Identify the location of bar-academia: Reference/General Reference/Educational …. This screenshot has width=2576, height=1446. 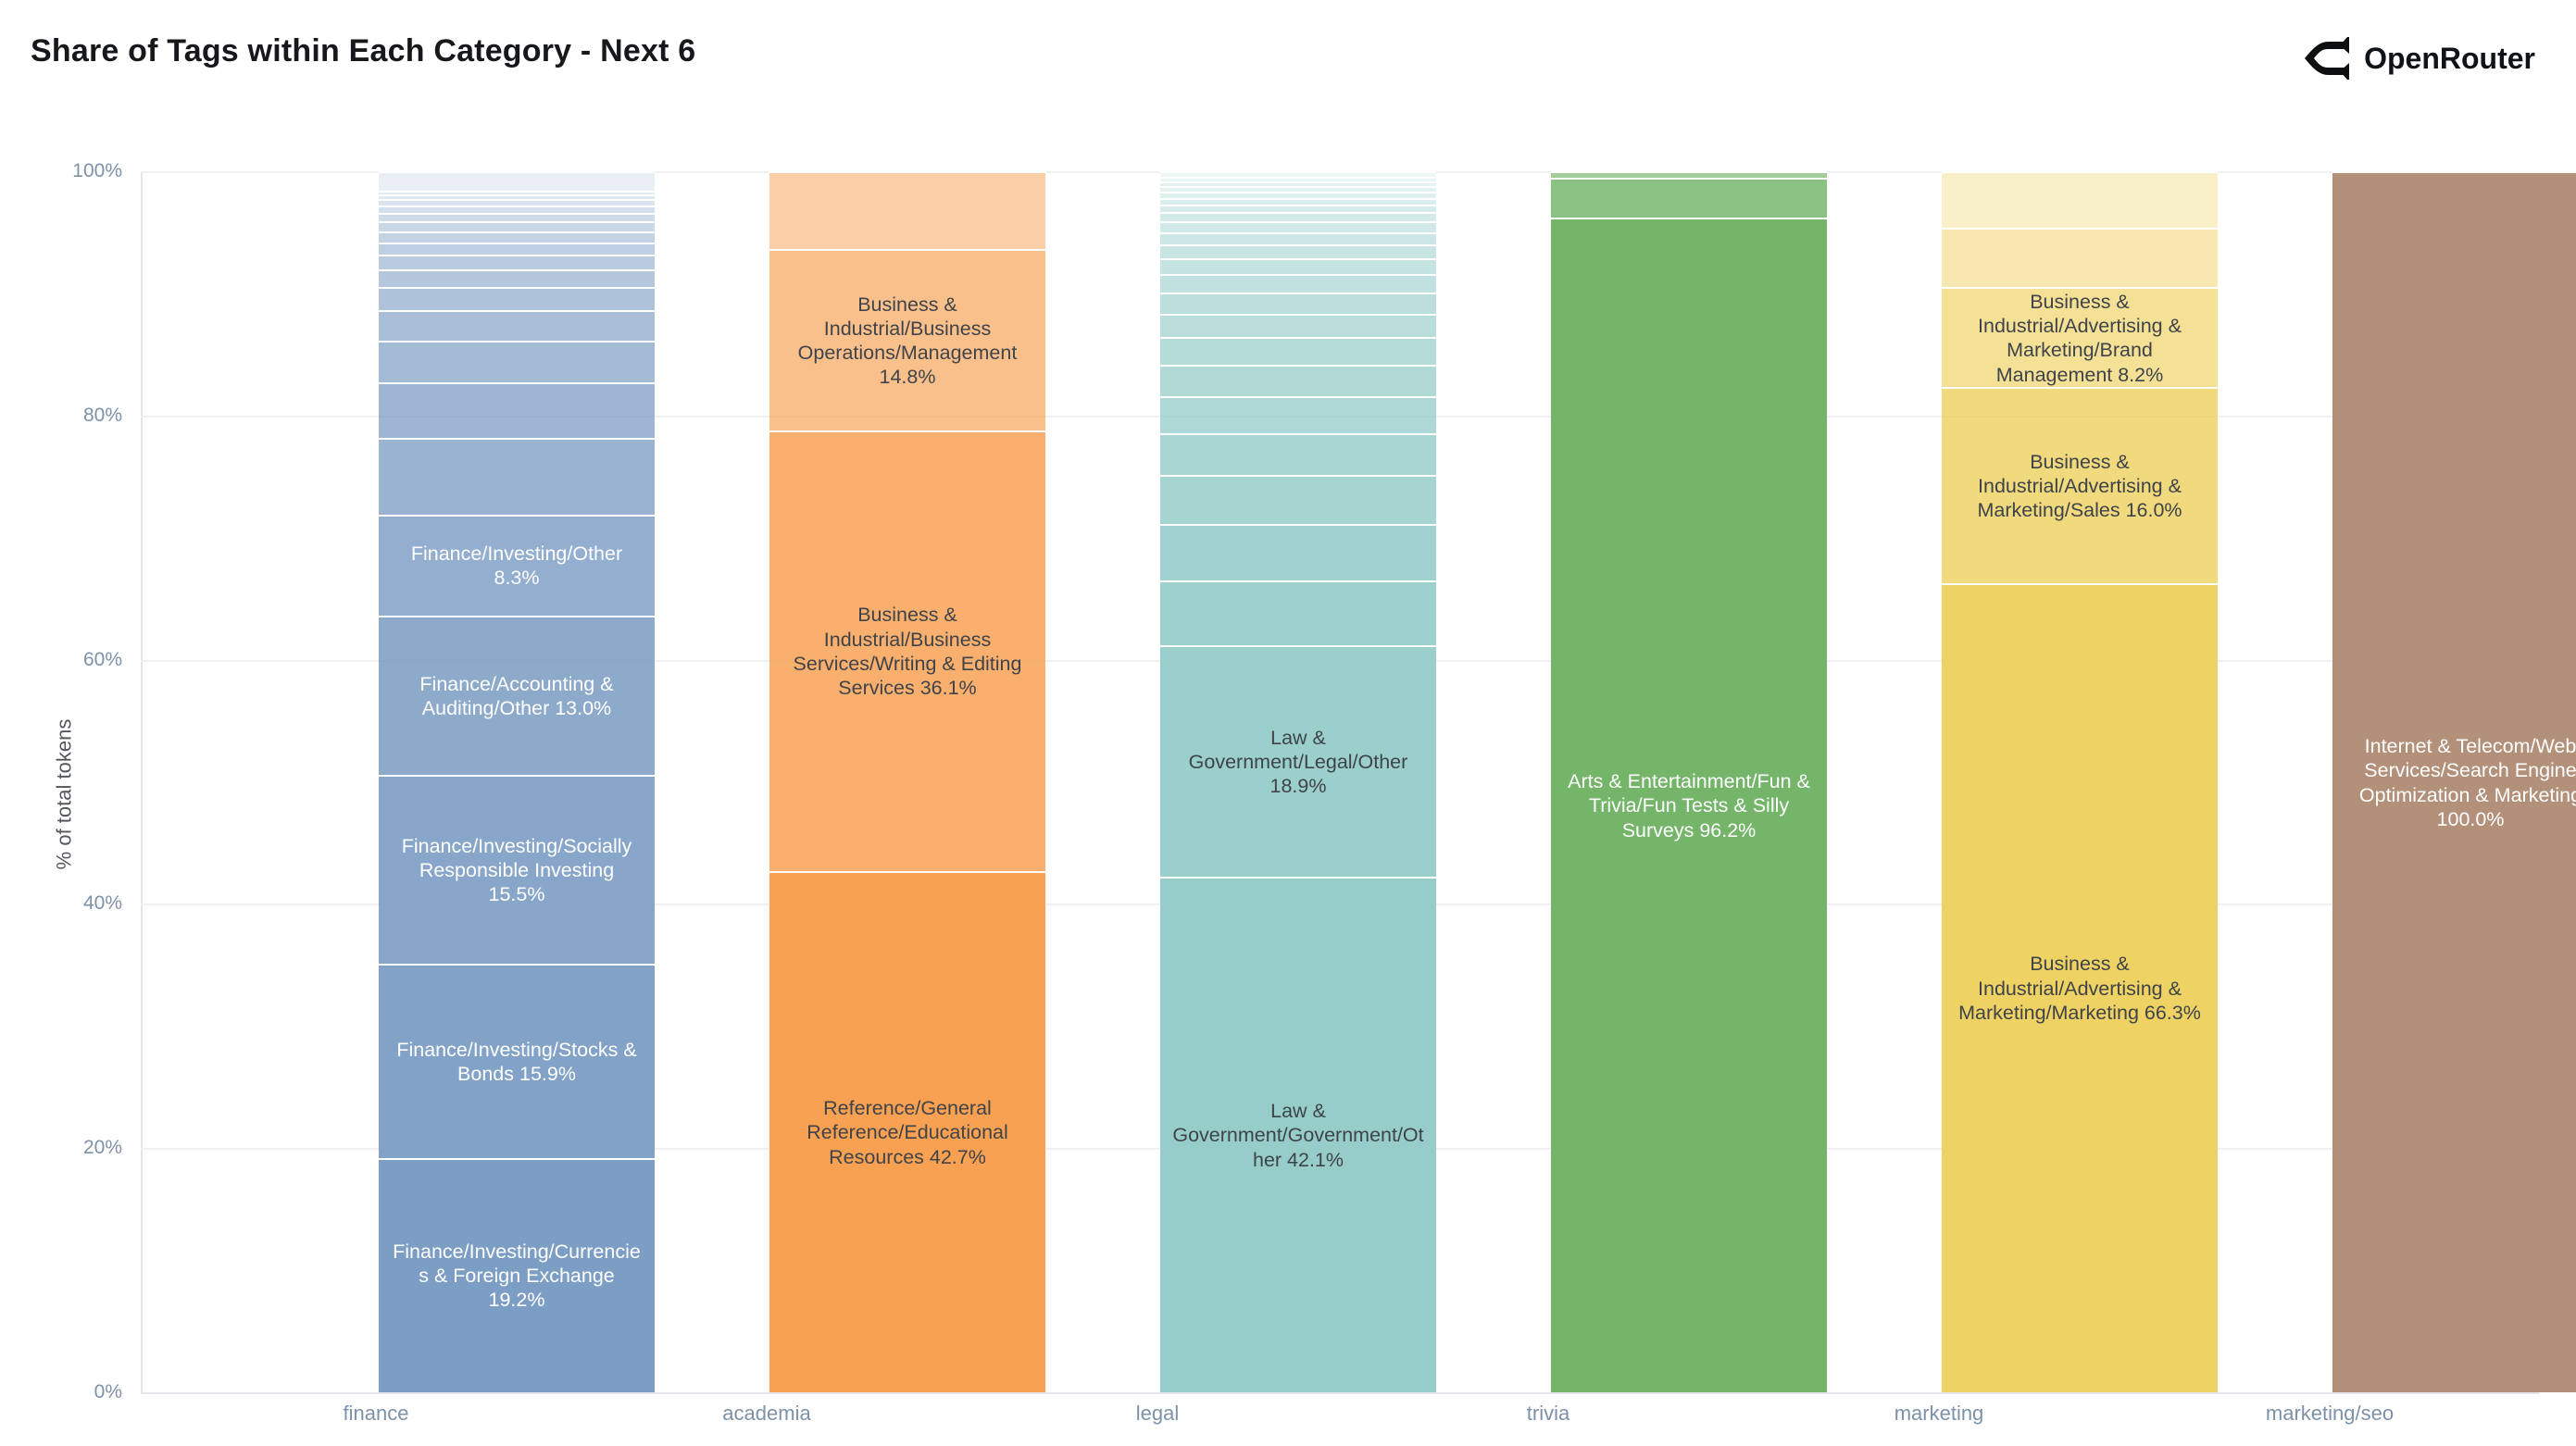
(907, 781).